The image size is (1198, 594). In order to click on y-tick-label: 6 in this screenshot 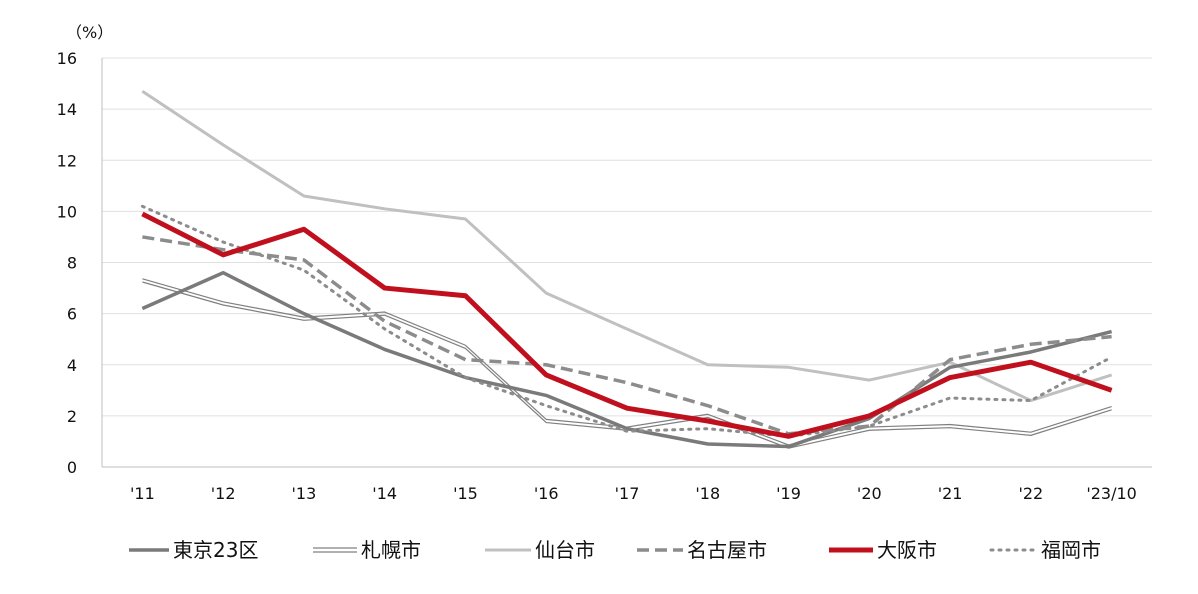, I will do `click(72, 314)`.